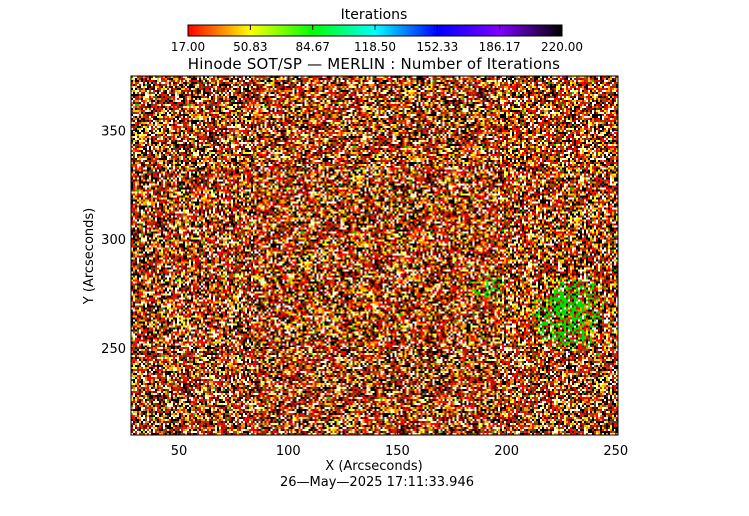  Describe the element at coordinates (500, 47) in the screenshot. I see `colorbar-tick-label: 186.17` at that location.